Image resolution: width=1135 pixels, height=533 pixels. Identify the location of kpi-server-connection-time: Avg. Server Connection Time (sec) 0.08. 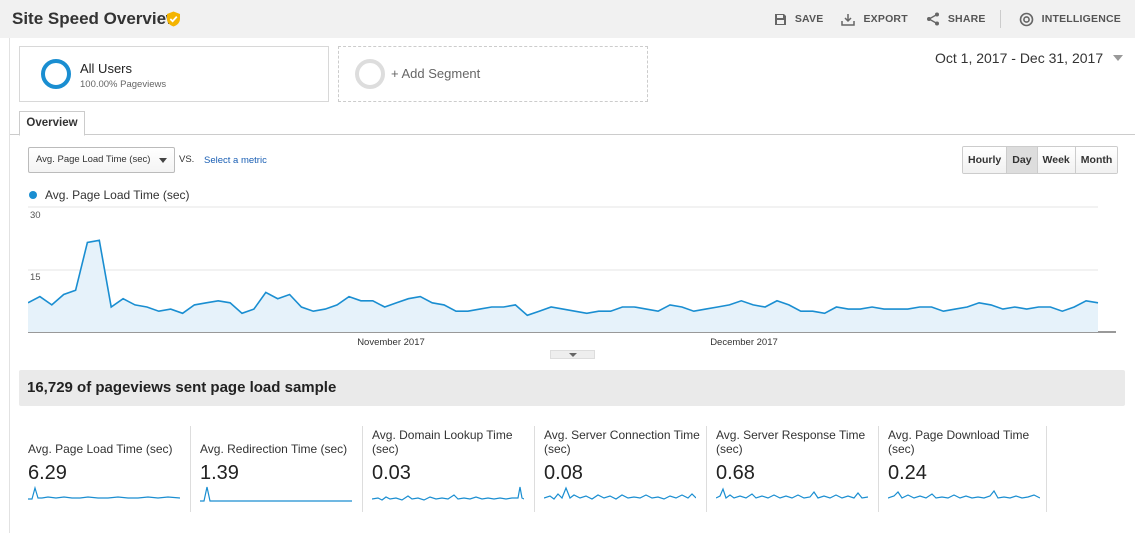
(621, 469).